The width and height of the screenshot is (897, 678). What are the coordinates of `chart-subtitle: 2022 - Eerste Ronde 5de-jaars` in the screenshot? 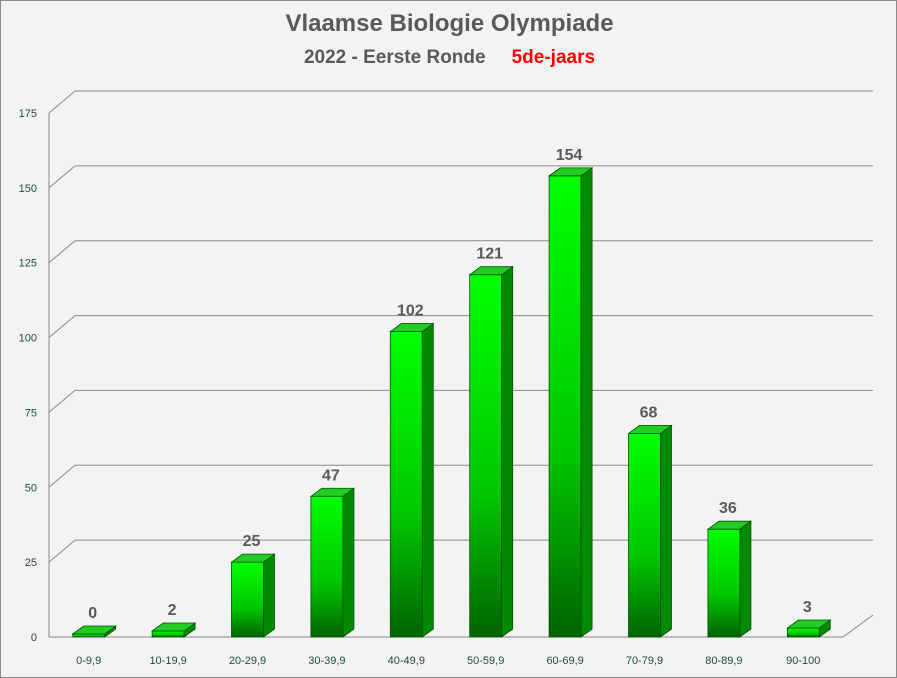 It's located at (448, 58).